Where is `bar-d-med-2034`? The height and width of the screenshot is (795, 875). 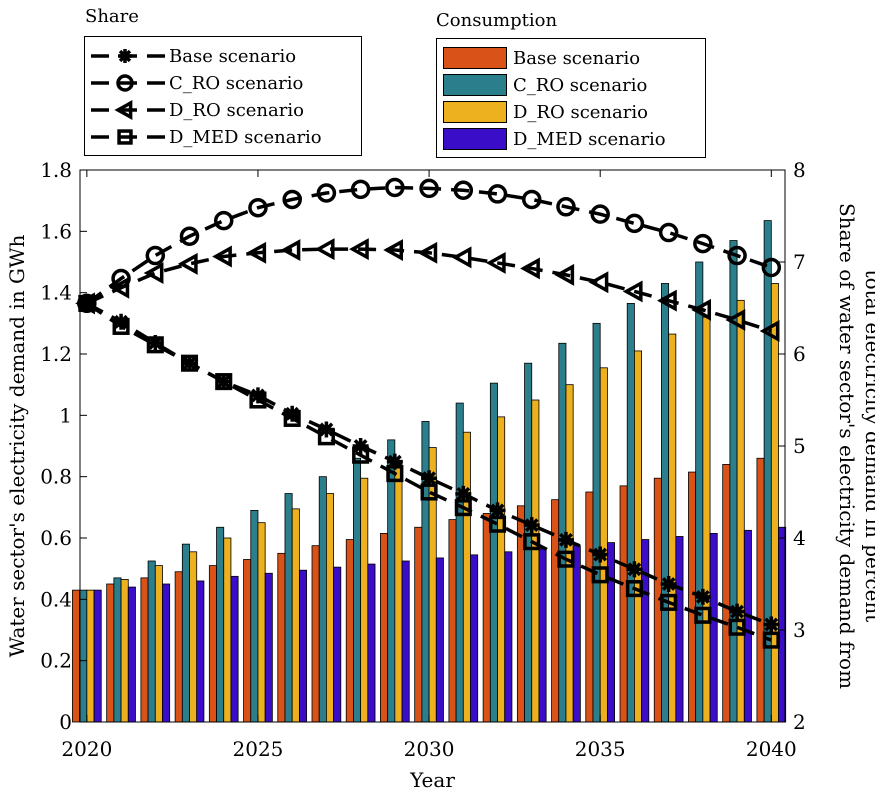 bar-d-med-2034 is located at coordinates (576, 634).